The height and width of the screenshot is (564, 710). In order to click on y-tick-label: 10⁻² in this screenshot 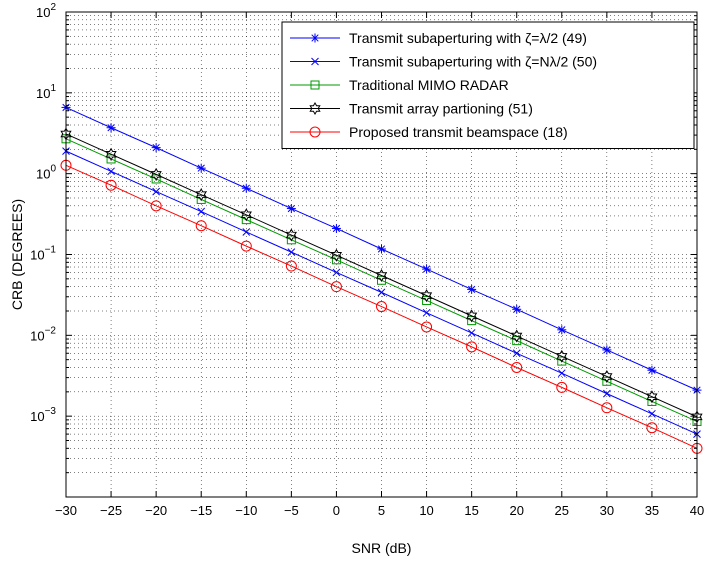, I will do `click(43, 334)`.